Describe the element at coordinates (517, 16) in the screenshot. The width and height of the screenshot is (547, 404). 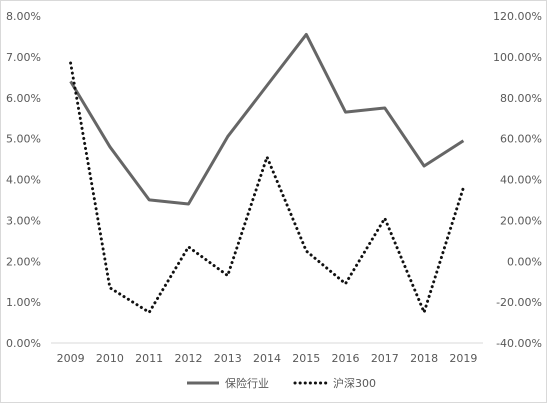
I see `right-tick-label: 120.00%` at that location.